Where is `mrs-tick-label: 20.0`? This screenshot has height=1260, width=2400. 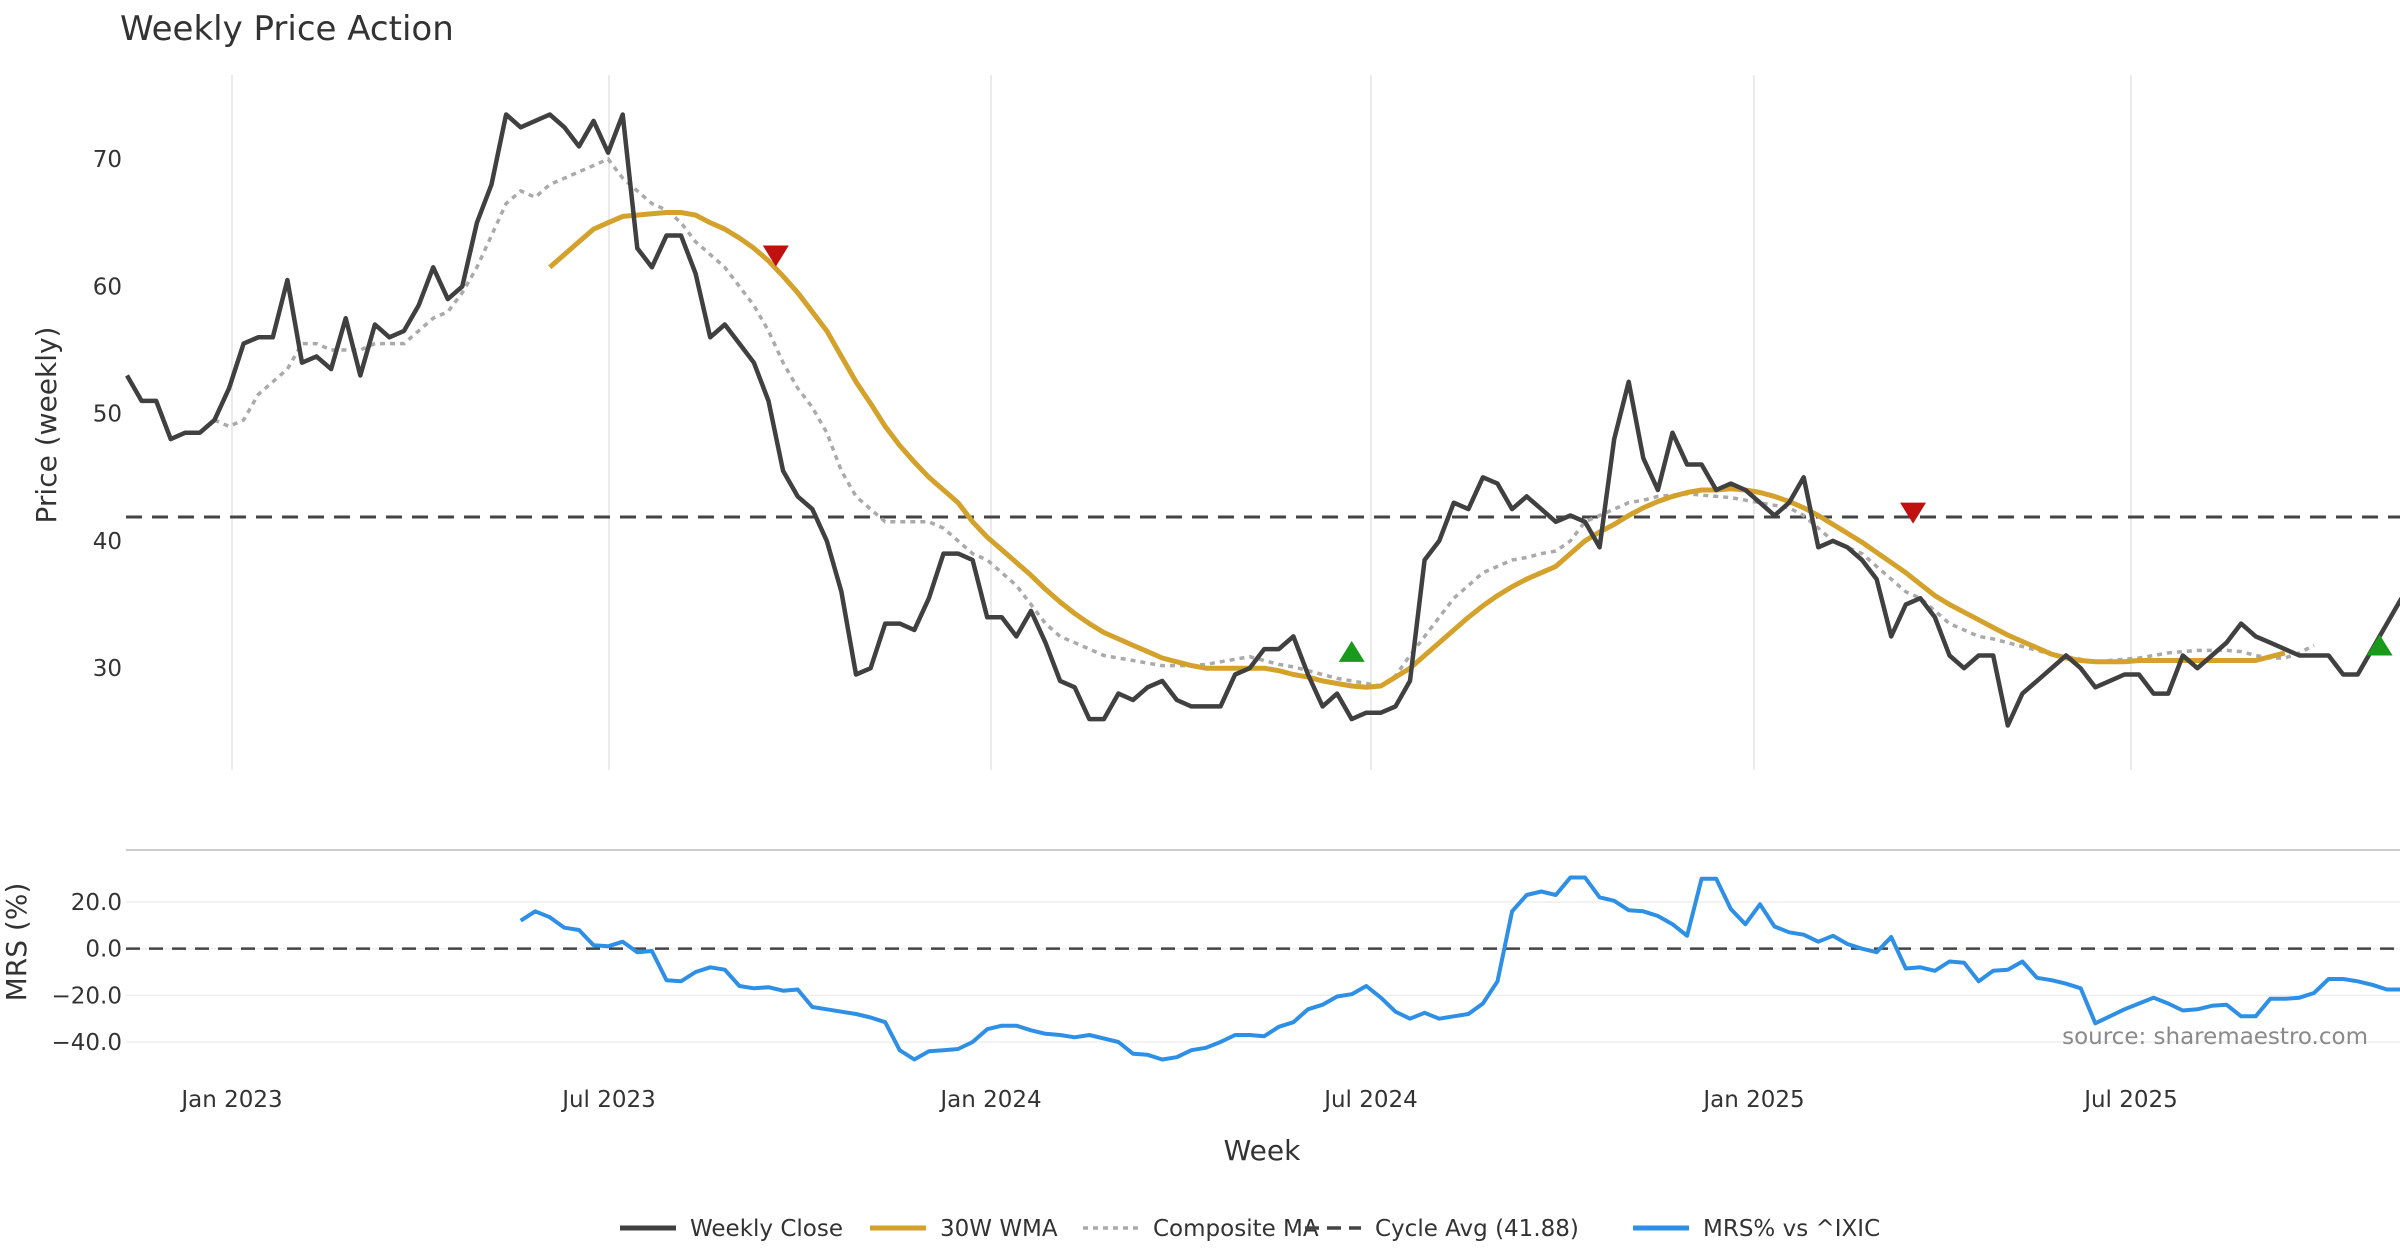
mrs-tick-label: 20.0 is located at coordinates (96, 903).